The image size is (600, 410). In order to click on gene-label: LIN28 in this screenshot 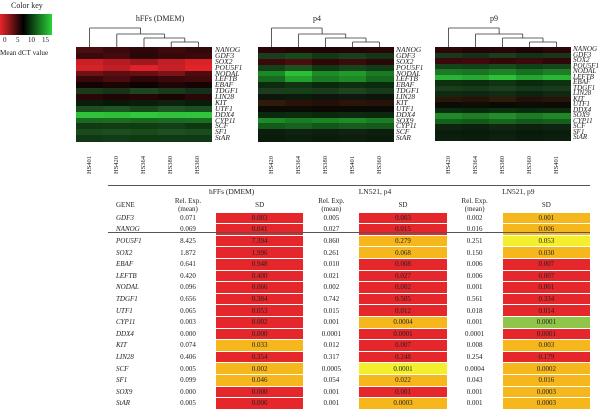, I will do `click(225, 96)`.